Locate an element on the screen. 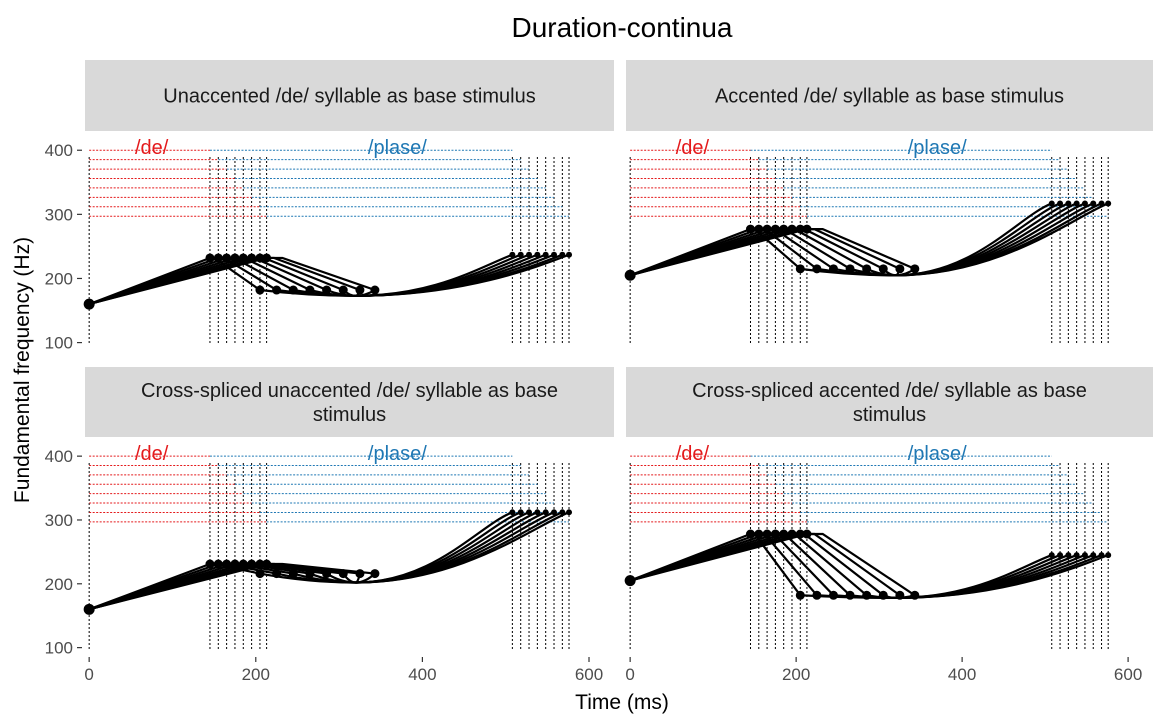 Image resolution: width=1157 pixels, height=717 pixels. y-axis-title: Fundamental frequency (Hz) is located at coordinates (22, 370).